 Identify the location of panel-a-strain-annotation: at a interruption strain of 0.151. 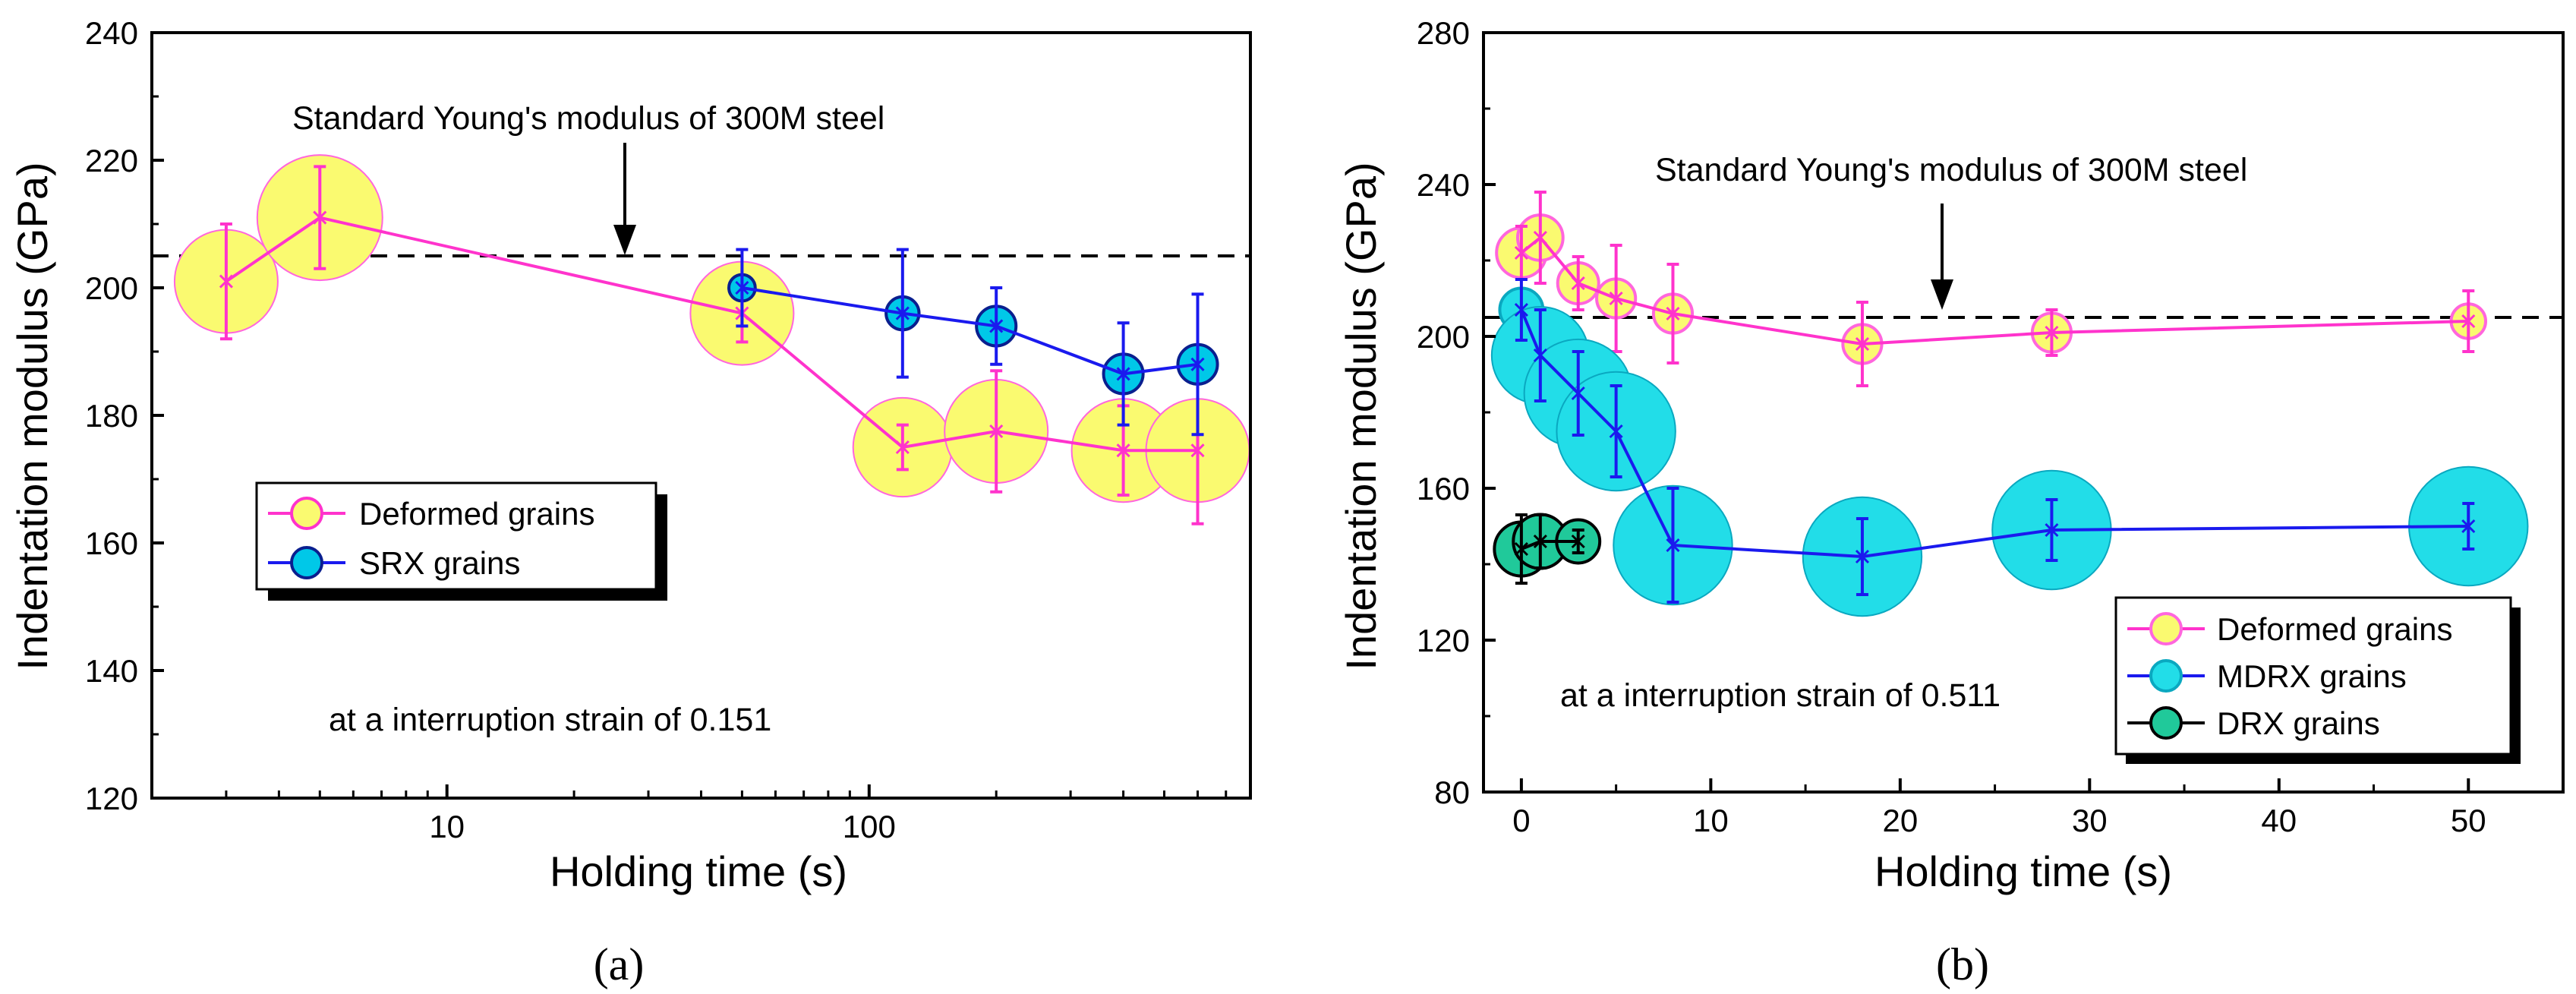
(550, 720).